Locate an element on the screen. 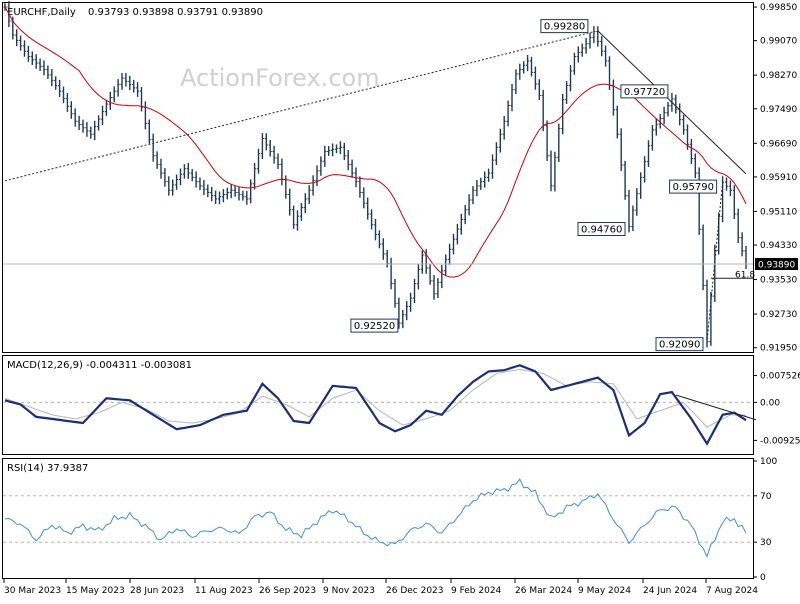  x-tick-label: 7 Aug 2024 is located at coordinates (732, 591).